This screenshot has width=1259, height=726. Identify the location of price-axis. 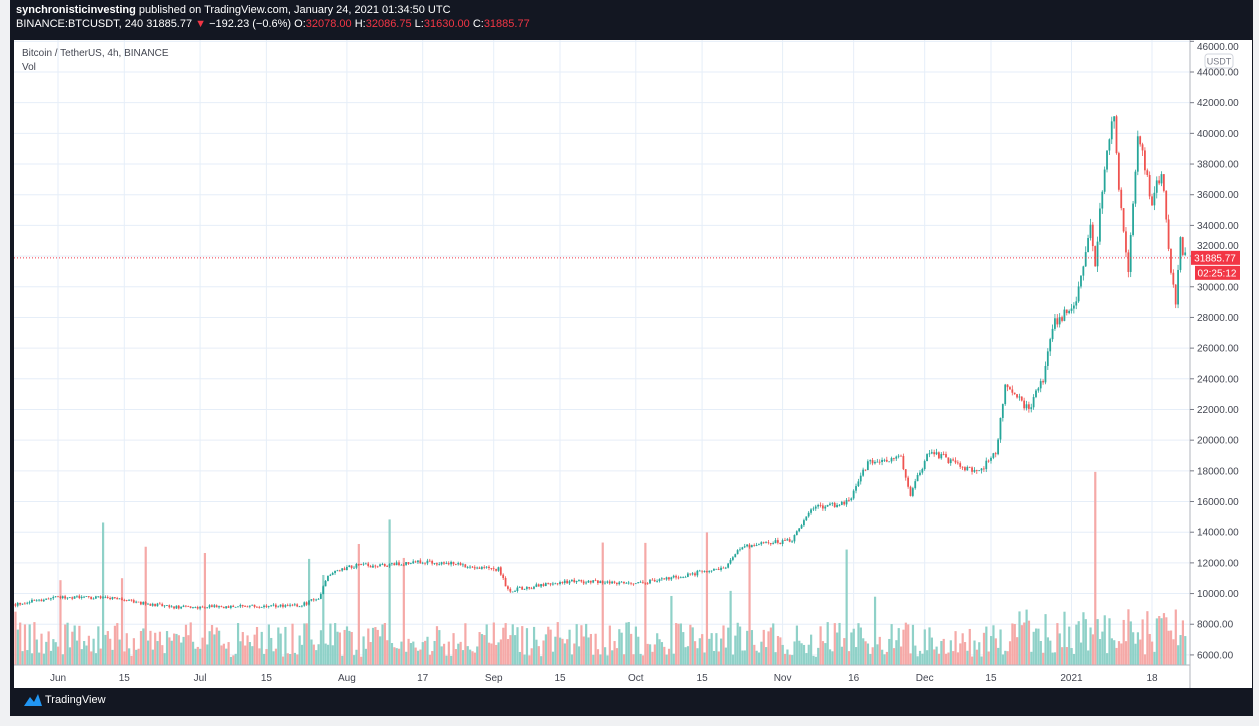
(1221, 364).